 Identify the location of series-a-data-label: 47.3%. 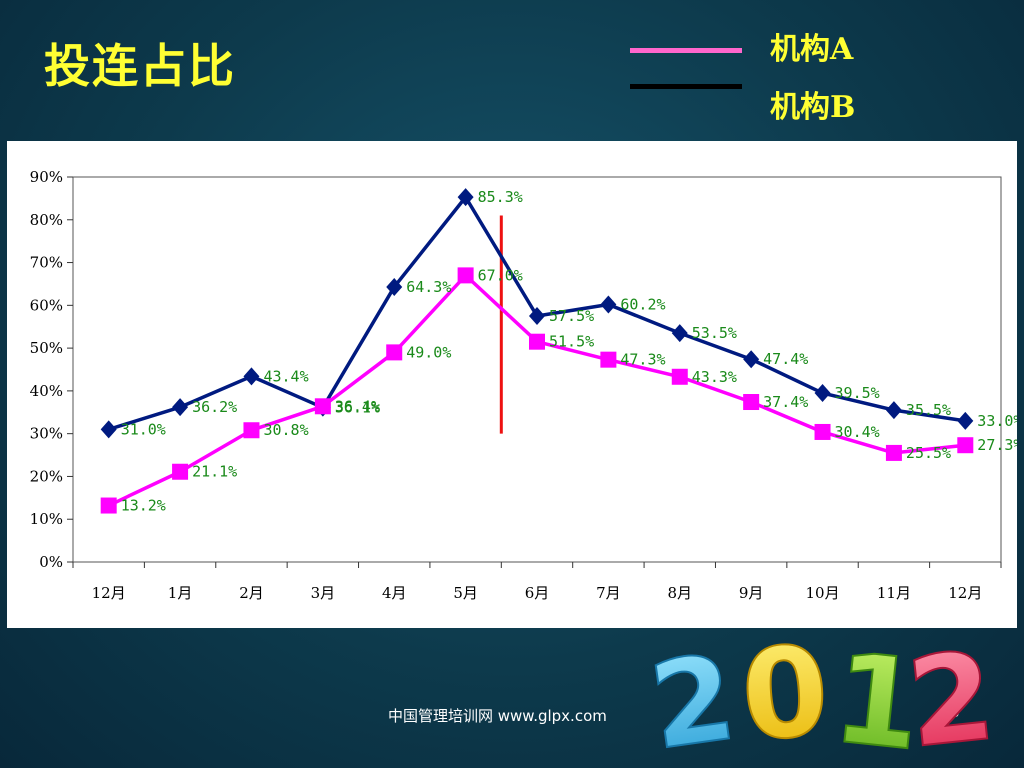
(642, 360).